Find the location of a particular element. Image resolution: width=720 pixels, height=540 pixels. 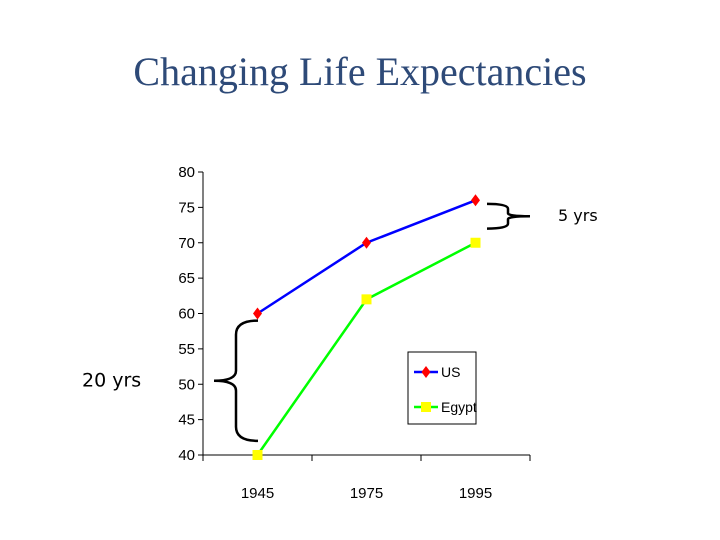

y-tick-label: 40 is located at coordinates (186, 455).